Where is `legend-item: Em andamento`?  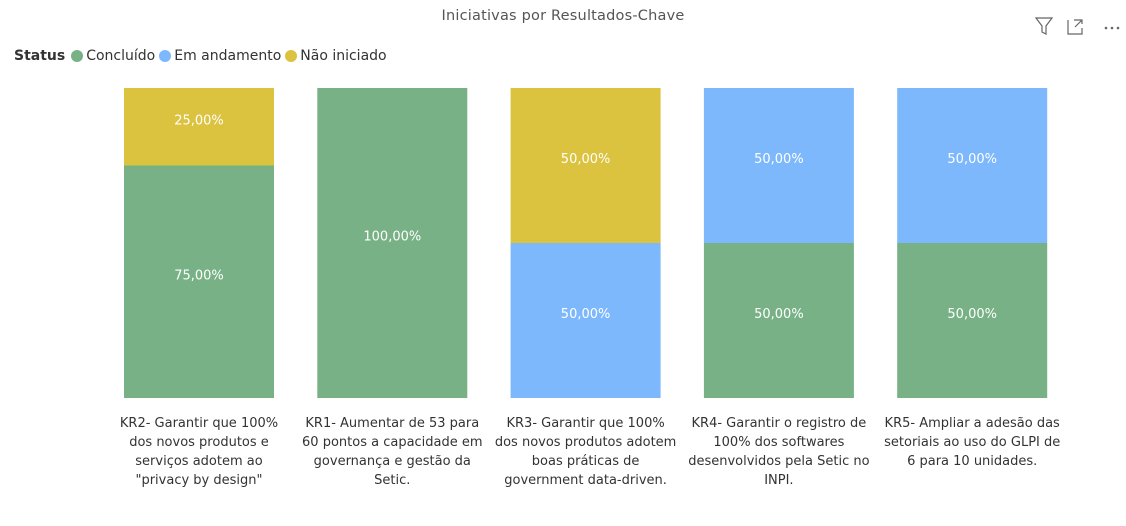
legend-item: Em andamento is located at coordinates (220, 56).